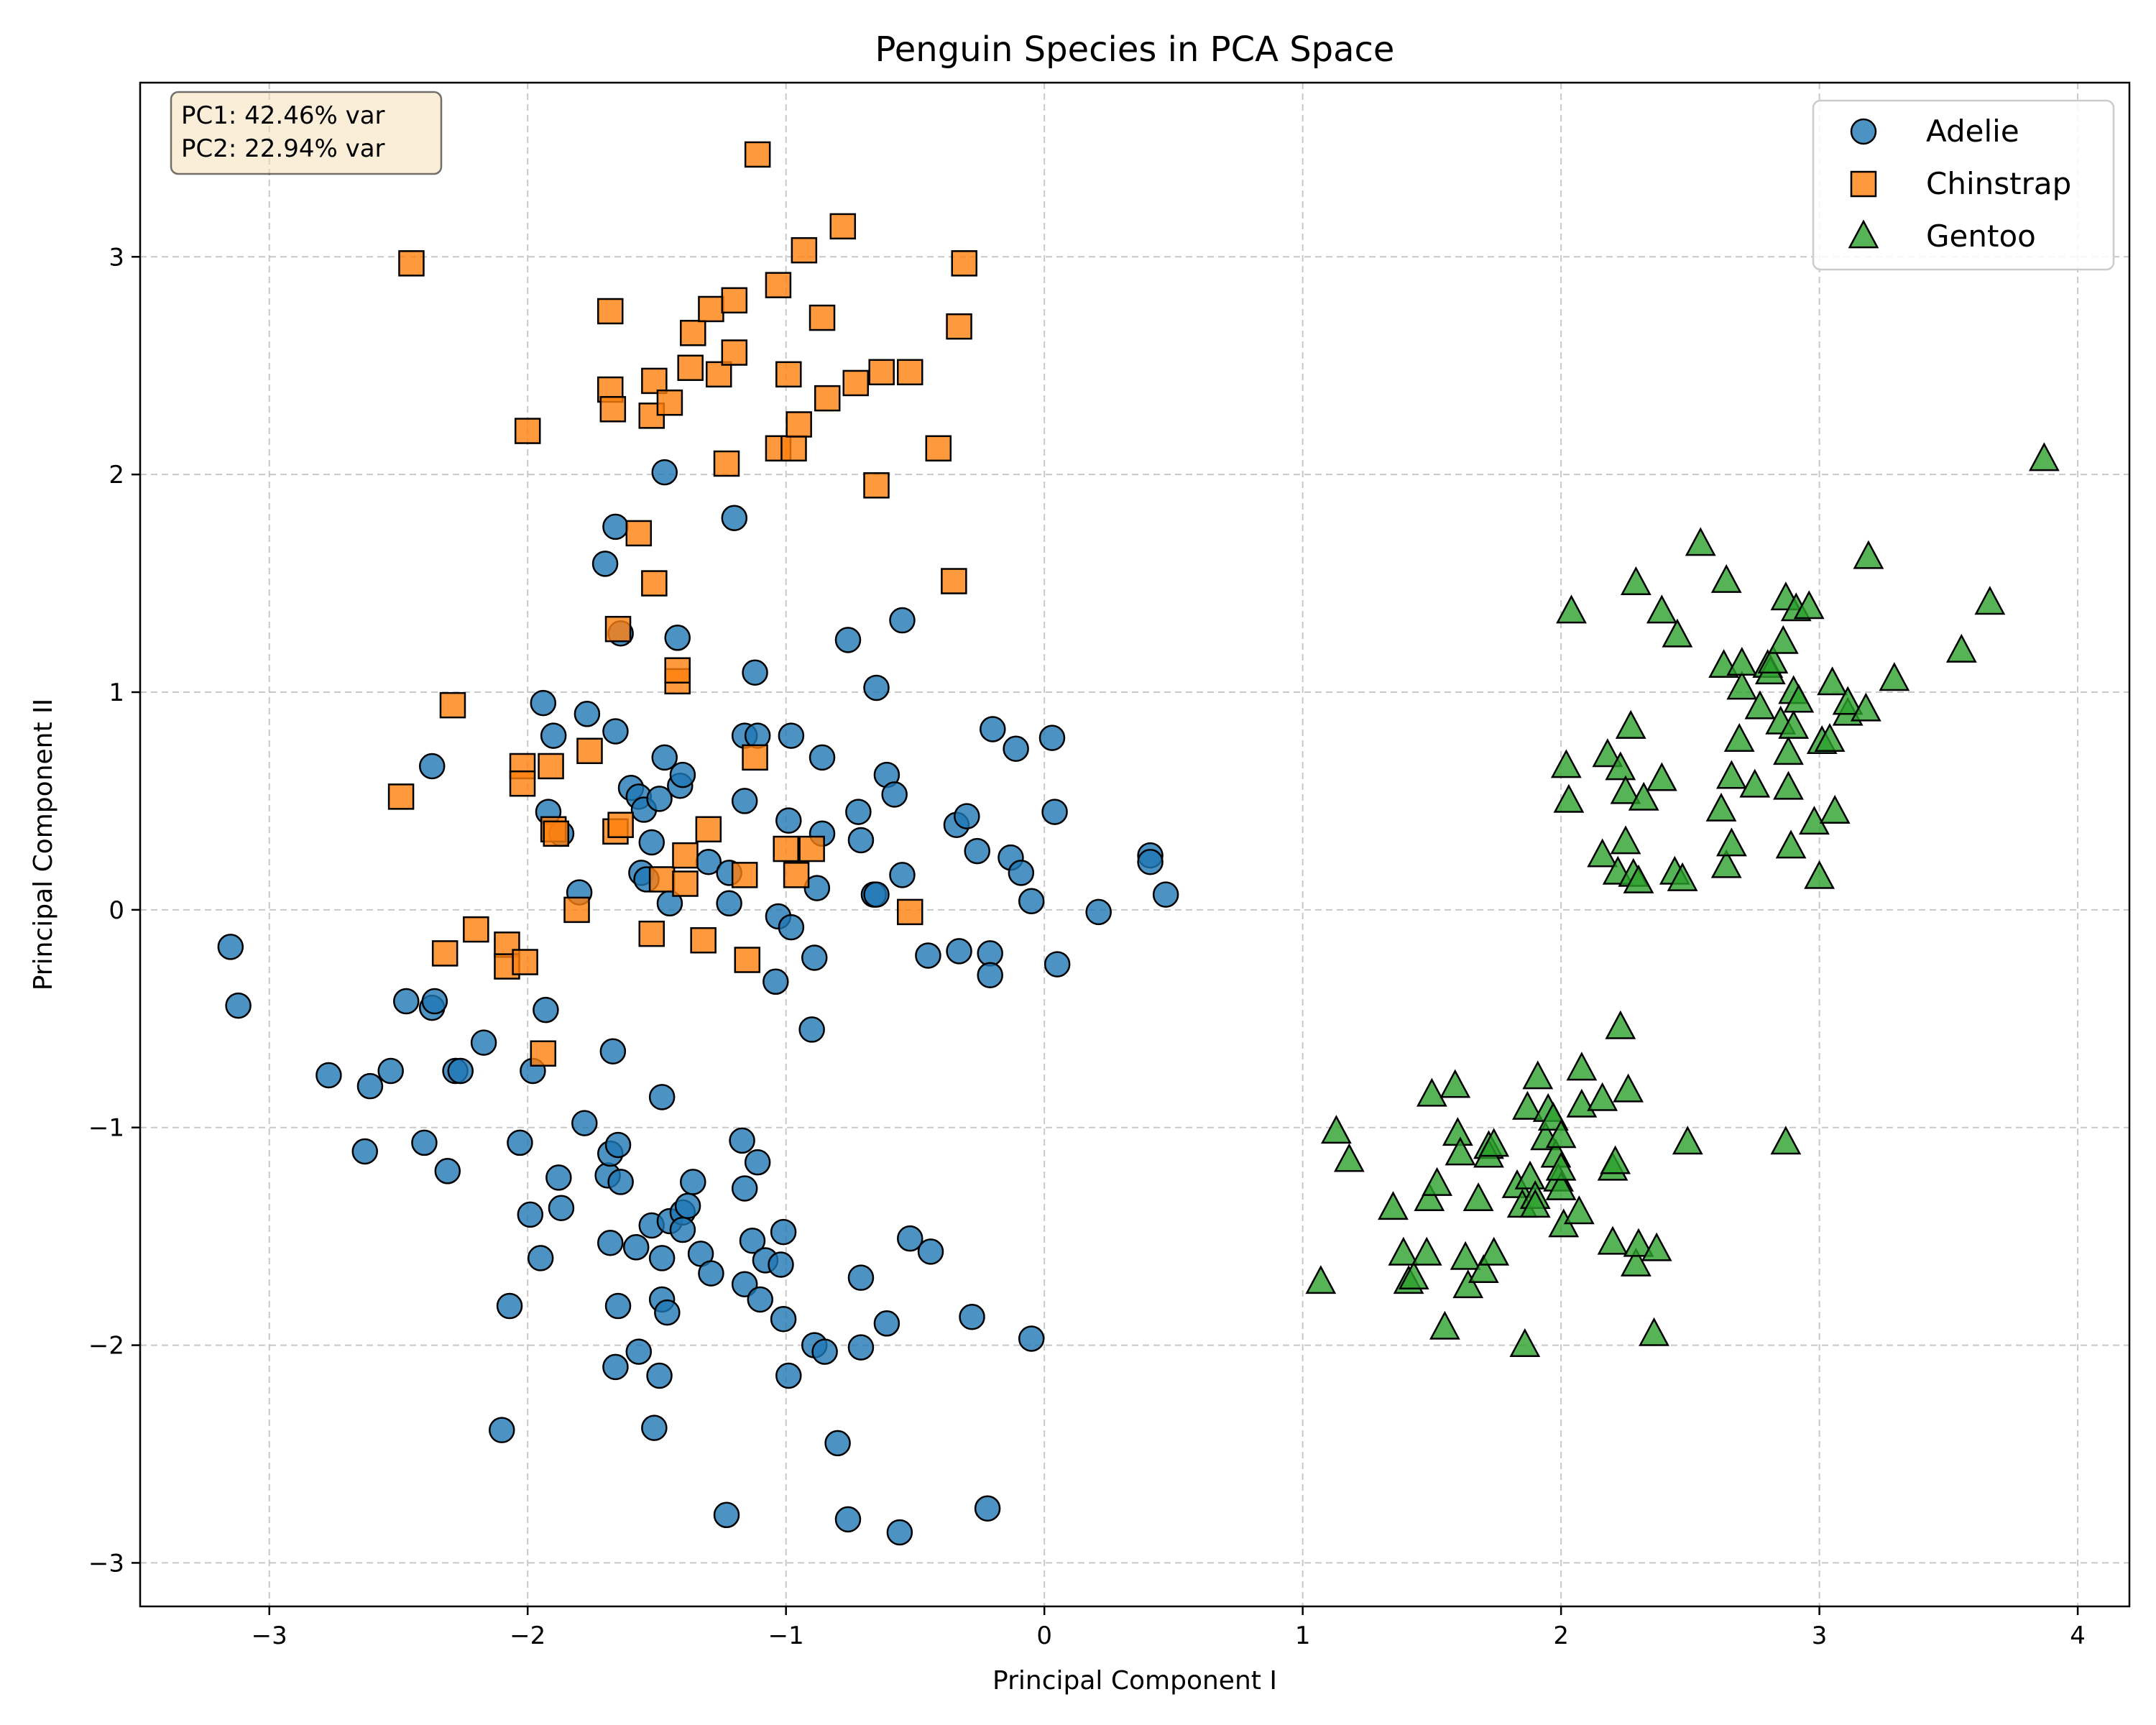  I want to click on x-tick-label: −2, so click(527, 1636).